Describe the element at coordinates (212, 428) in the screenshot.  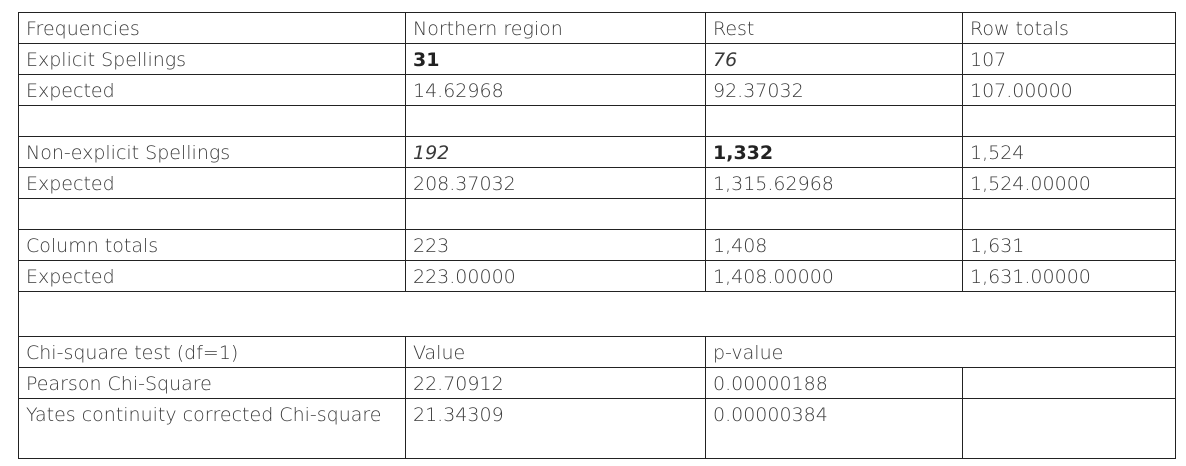
I see `cell: Yates continuity corrected Chi-square` at that location.